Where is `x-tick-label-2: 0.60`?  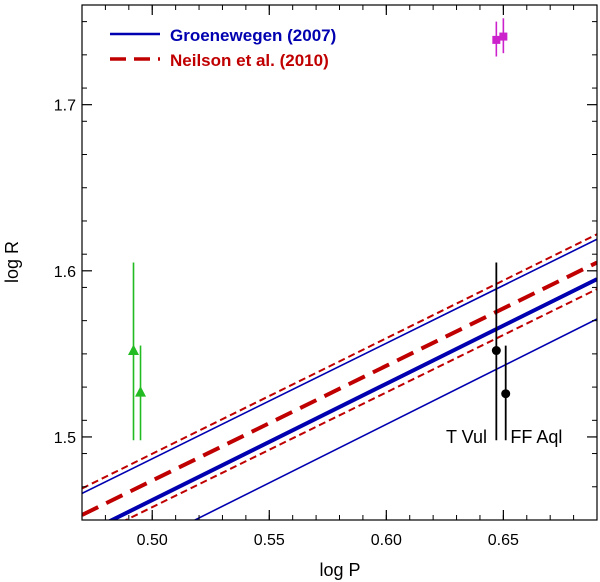 x-tick-label-2: 0.60 is located at coordinates (386, 540).